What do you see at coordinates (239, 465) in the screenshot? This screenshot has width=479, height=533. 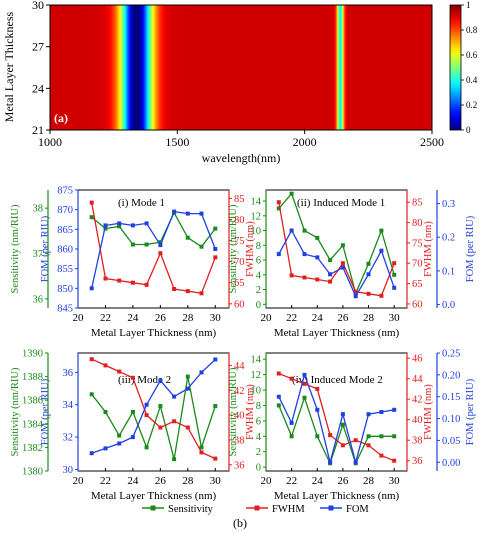 I see `y-tick-label: 36` at bounding box center [239, 465].